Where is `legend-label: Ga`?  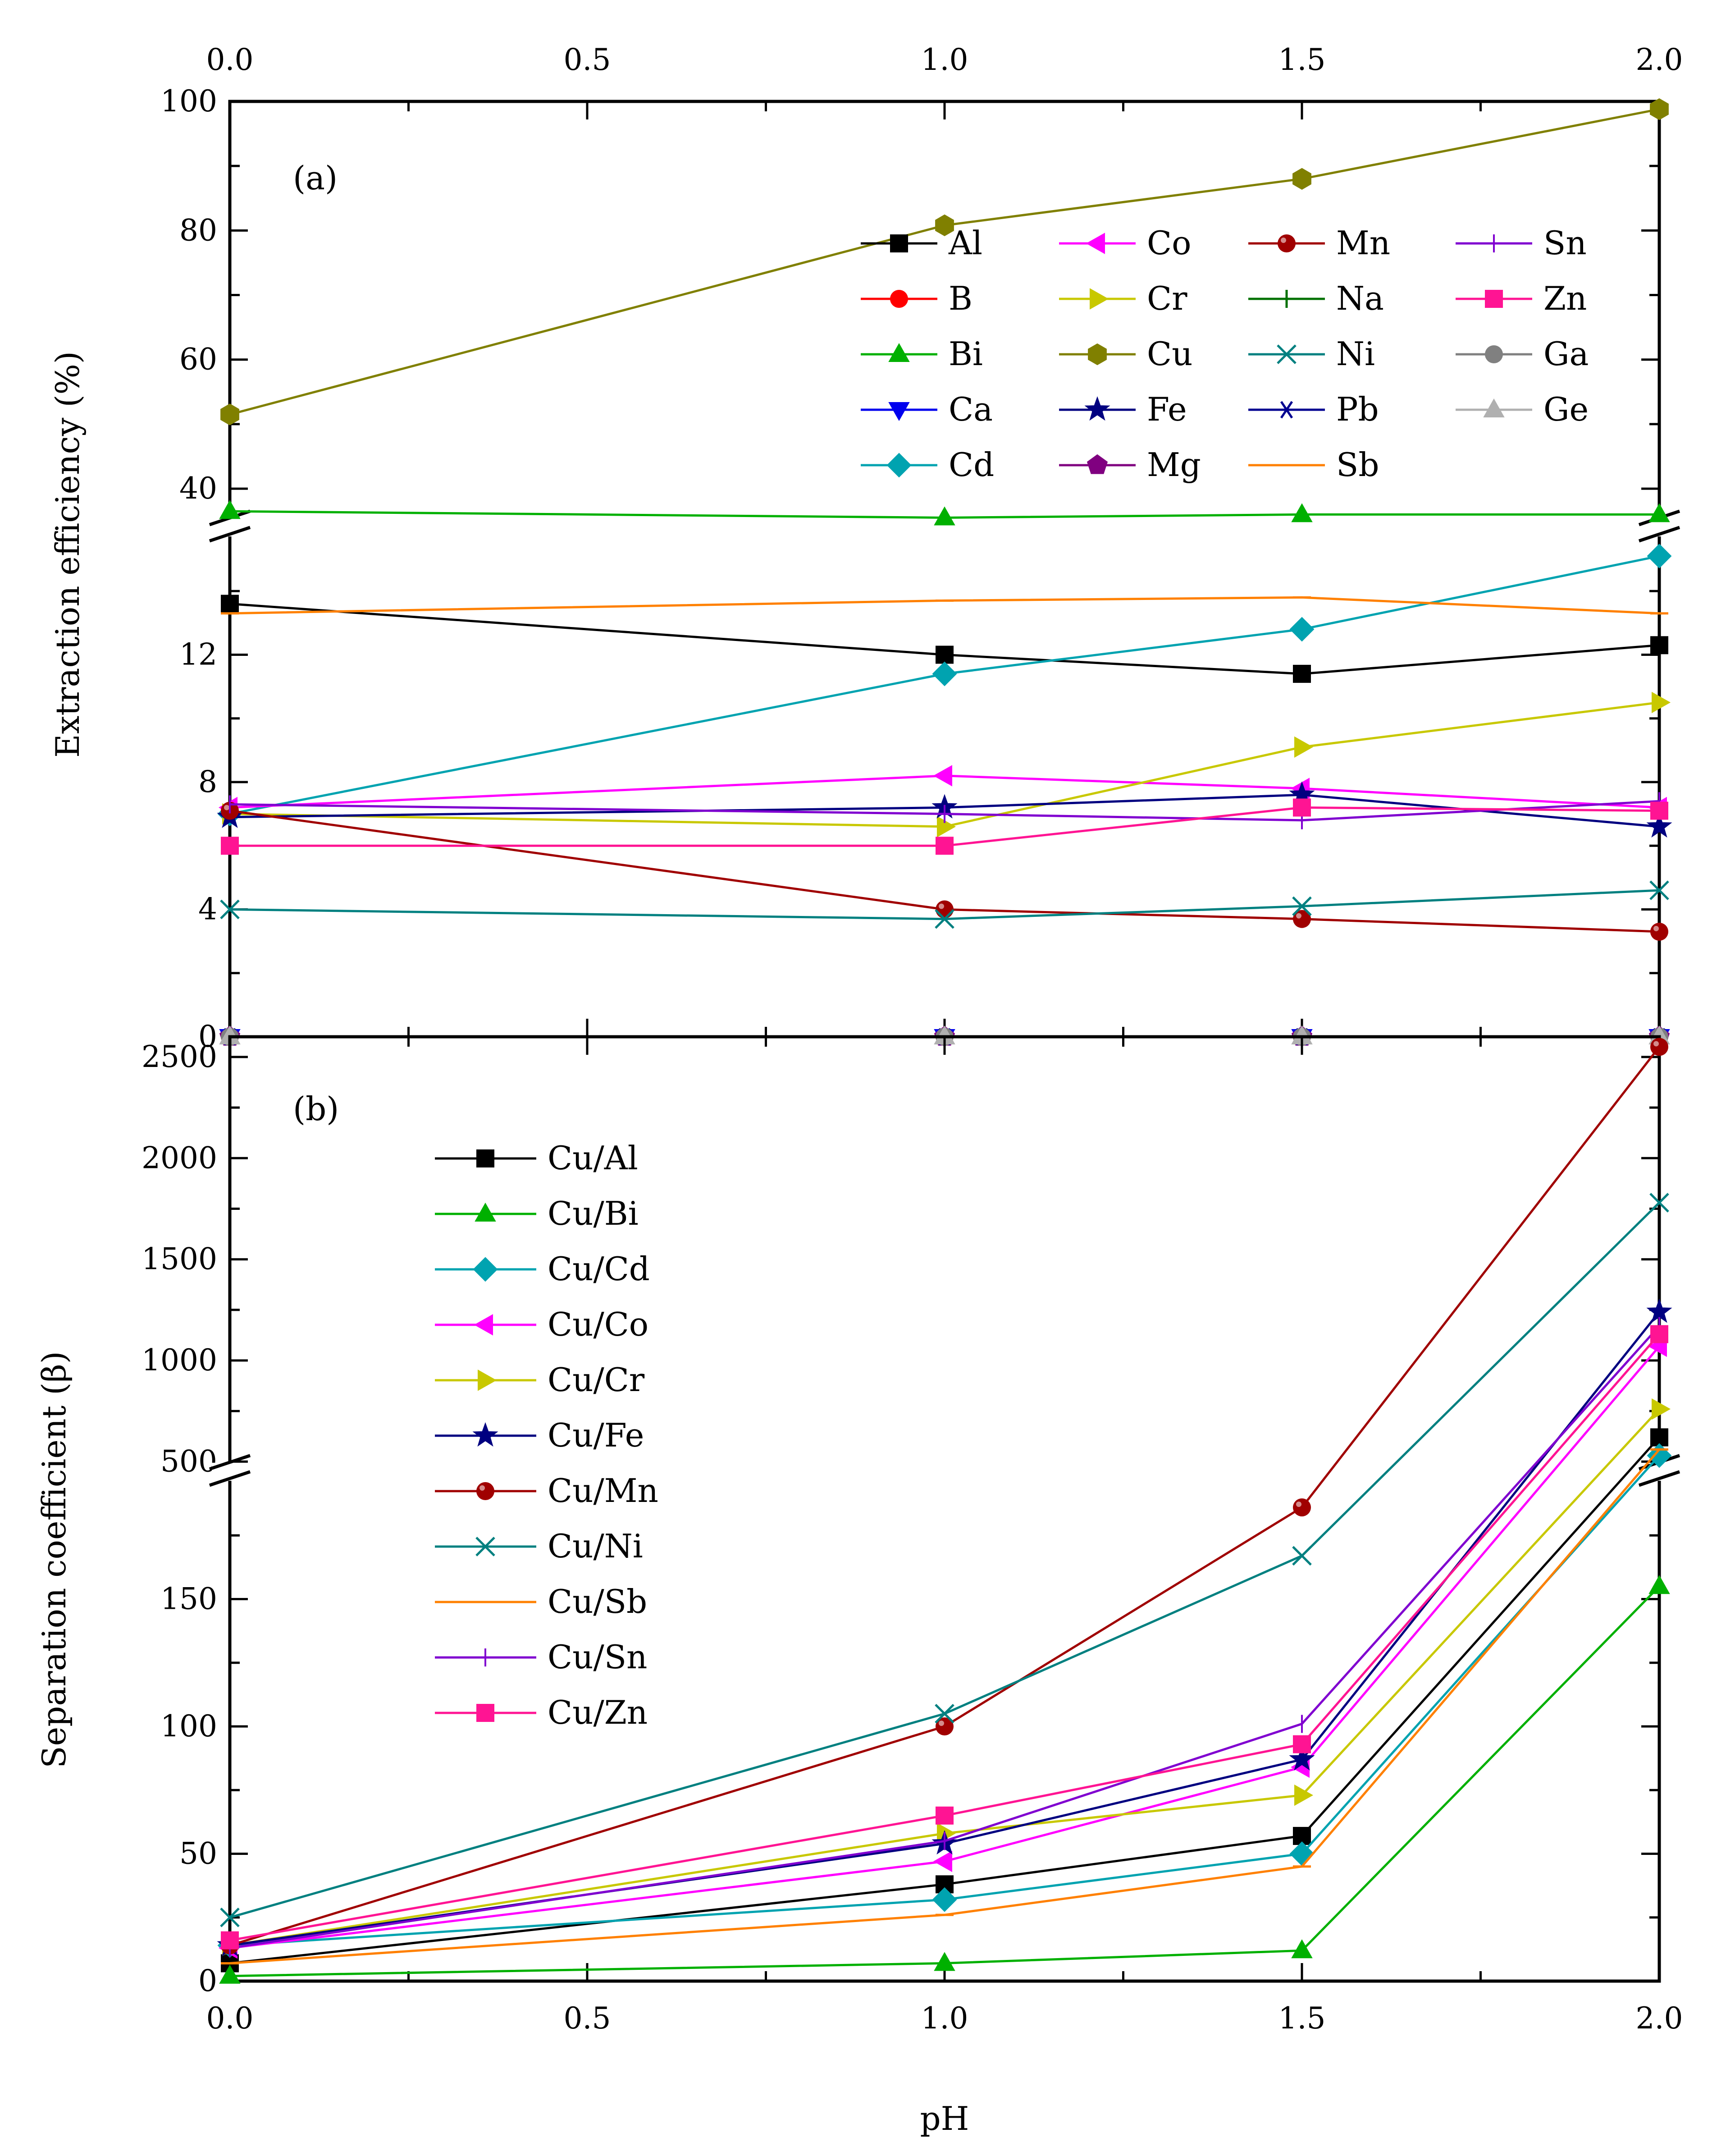
legend-label: Ga is located at coordinates (1566, 354).